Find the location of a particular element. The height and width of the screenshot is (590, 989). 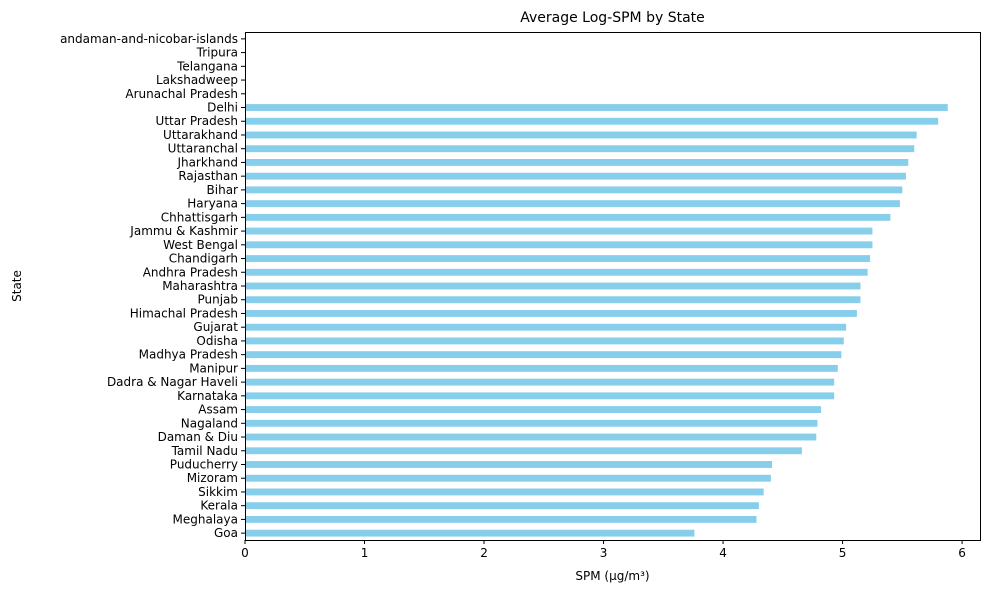

x-tick-label: 2 is located at coordinates (484, 553).